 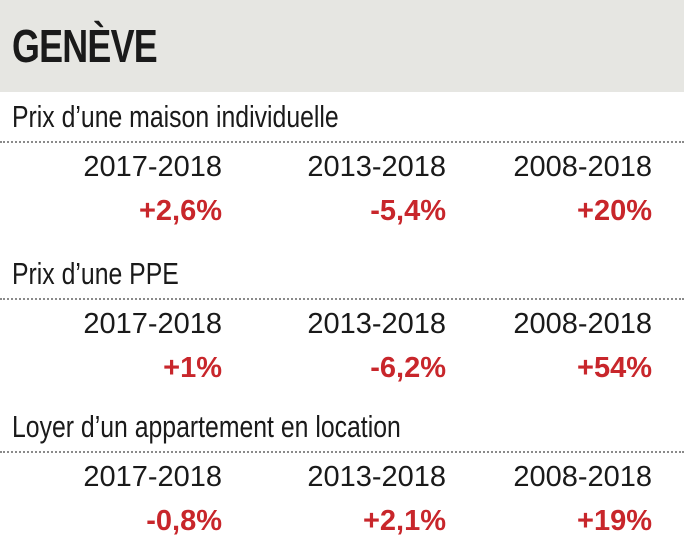 What do you see at coordinates (95, 273) in the screenshot?
I see `section-title: Prix d’une PPE` at bounding box center [95, 273].